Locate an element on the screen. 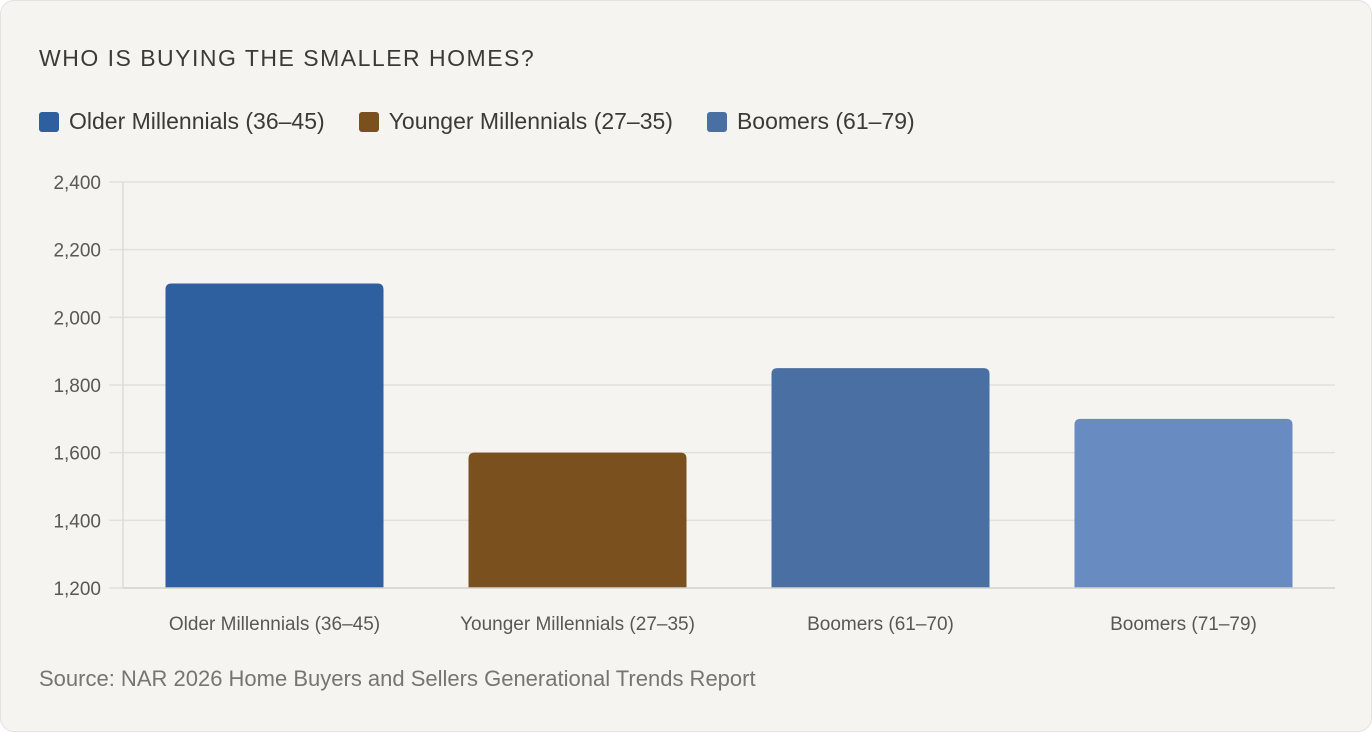  y-tick-label: 1,800 is located at coordinates (77, 386).